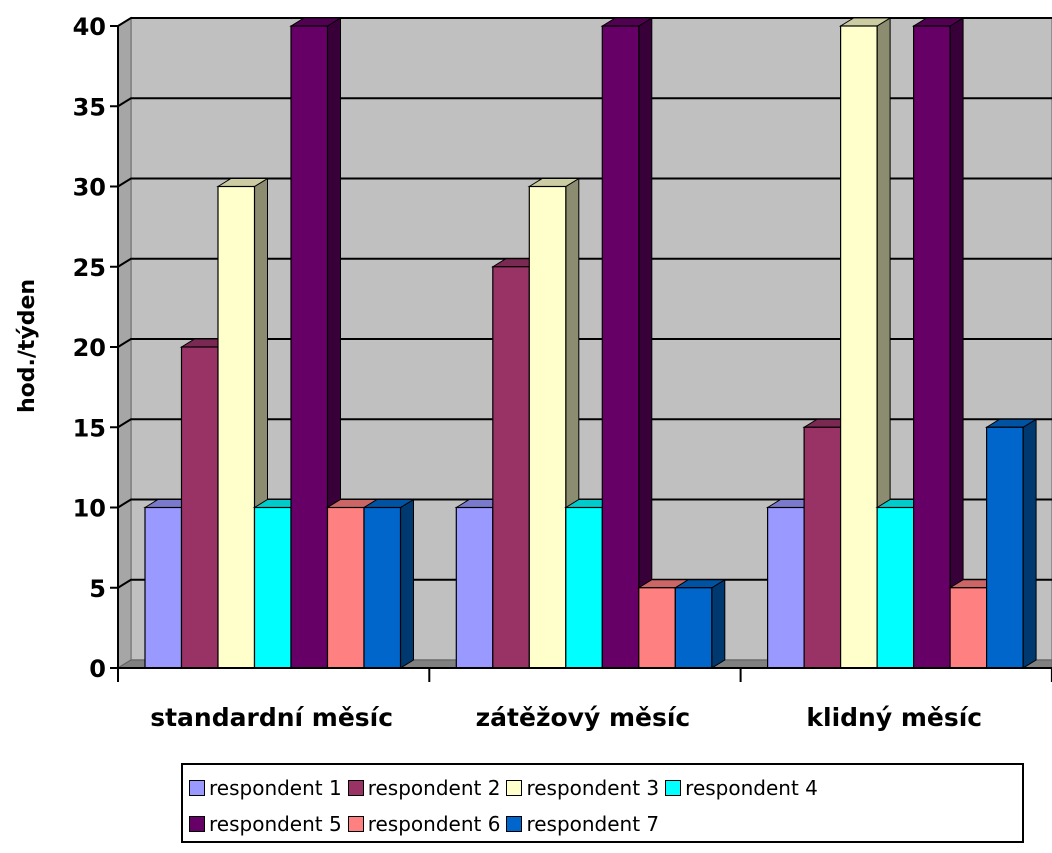 Image resolution: width=1052 pixels, height=853 pixels. I want to click on y-tick-label: 15, so click(89, 428).